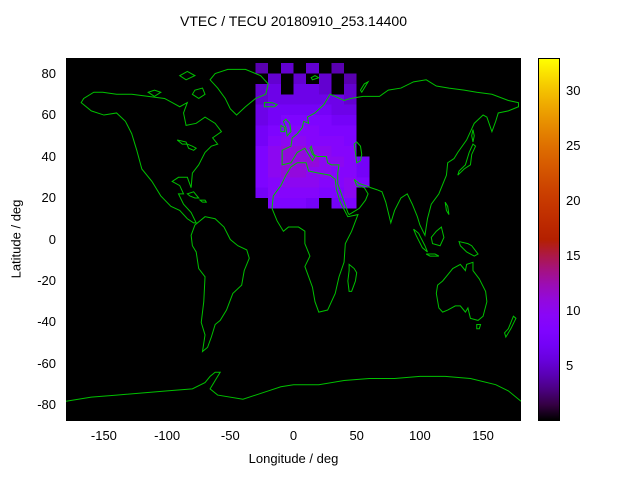  Describe the element at coordinates (196, 197) in the screenshot. I see `coastline-caribbean` at that location.